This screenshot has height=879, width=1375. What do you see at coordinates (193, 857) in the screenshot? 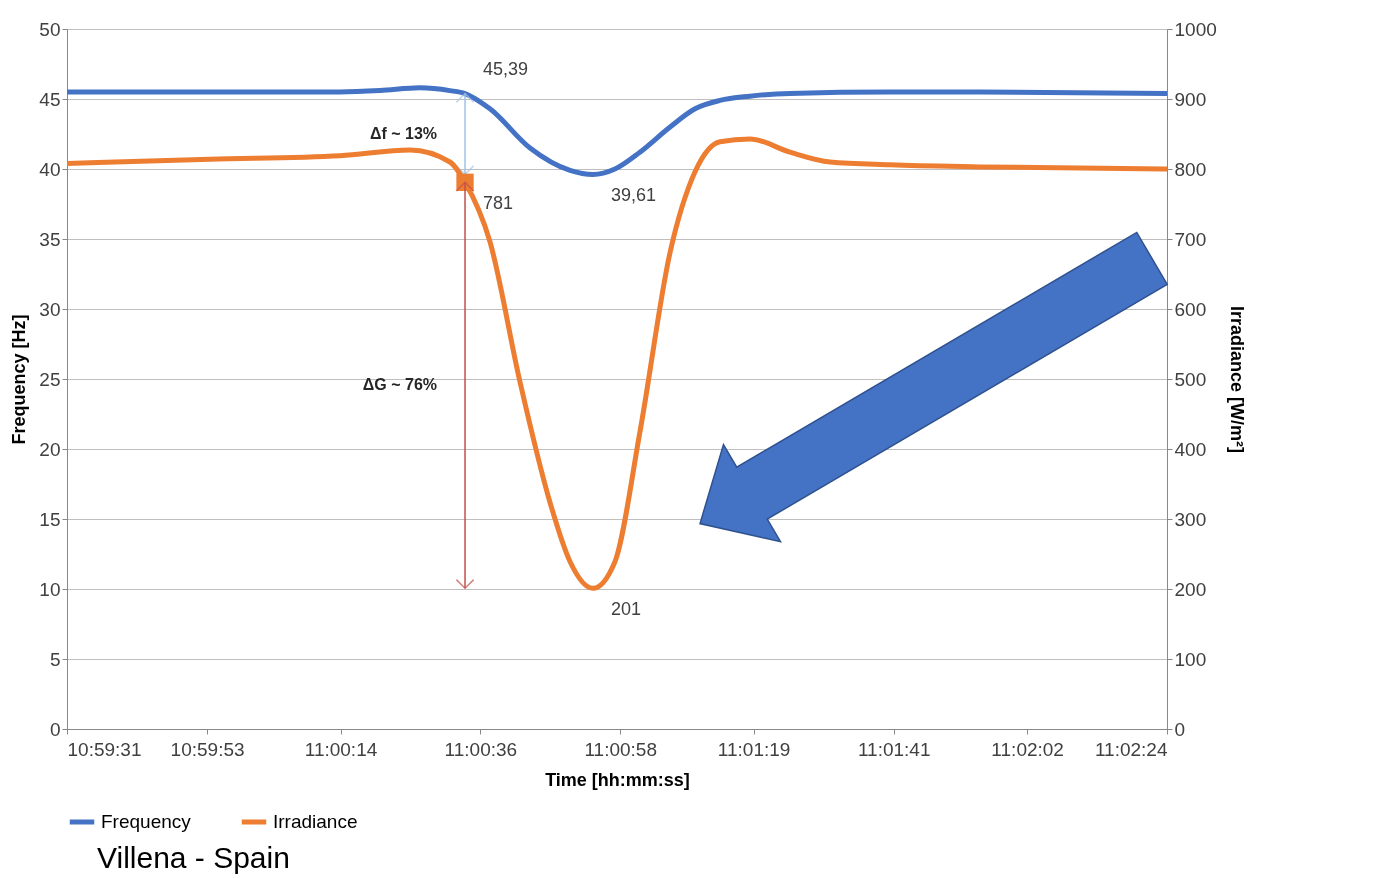
I see `text: Villena - Spain` at bounding box center [193, 857].